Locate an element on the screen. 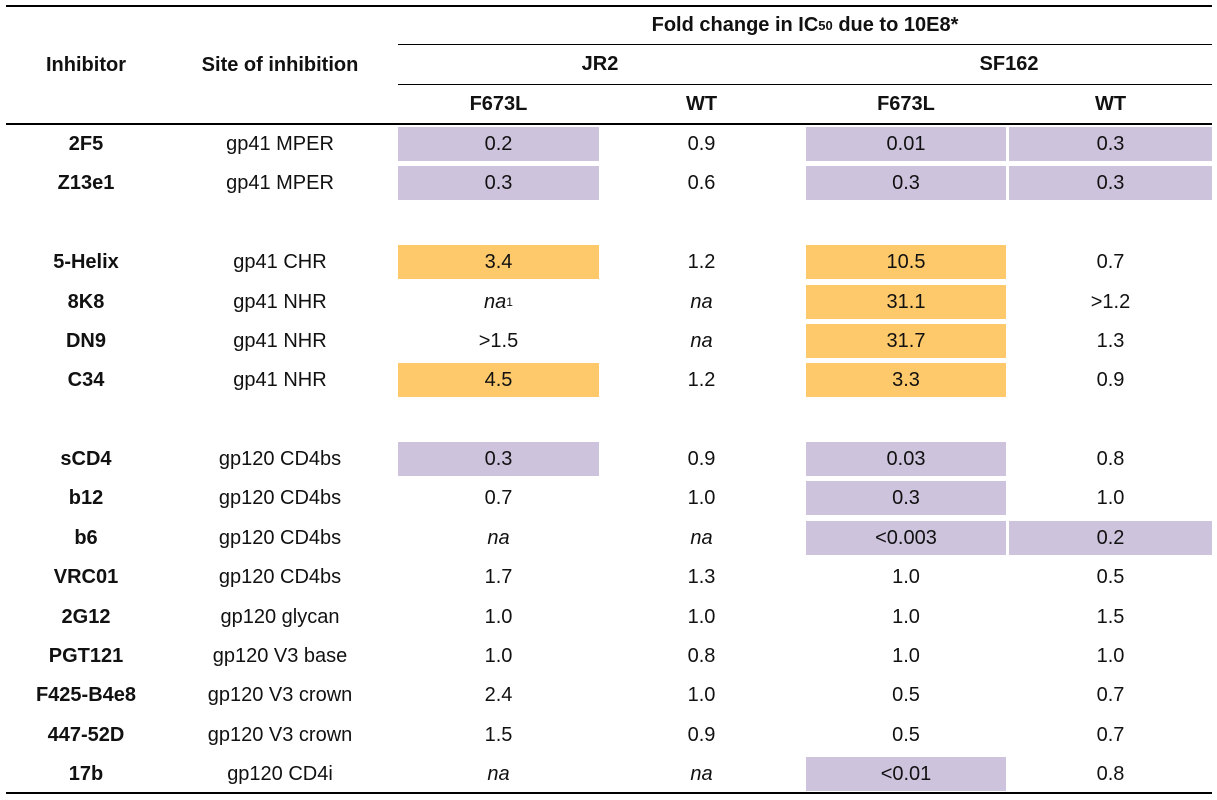 The height and width of the screenshot is (800, 1217). jr2-f673l-value: na is located at coordinates (498, 538).